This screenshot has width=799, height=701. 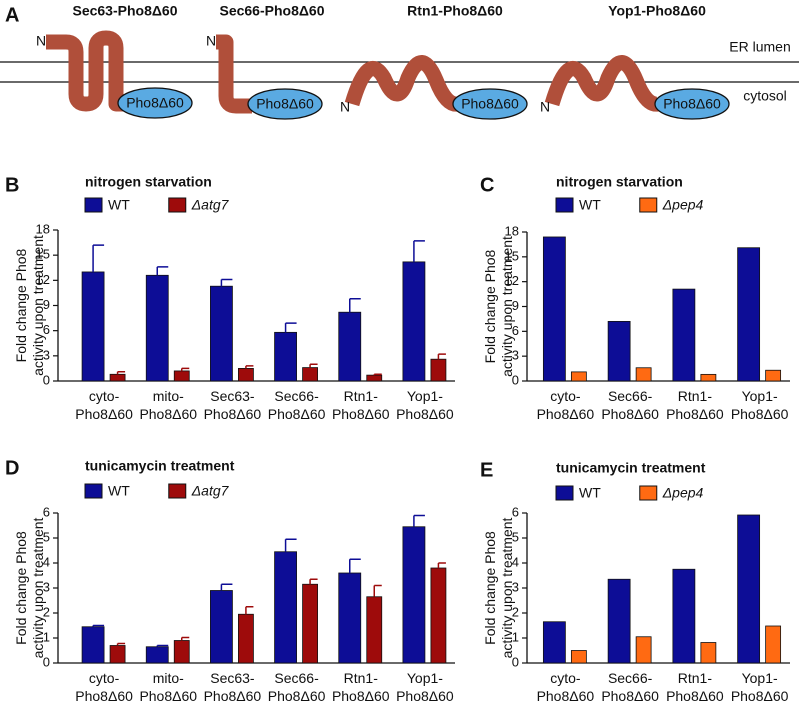 I want to click on construct-name: Rtn1-Pho8Δ60, so click(x=455, y=11).